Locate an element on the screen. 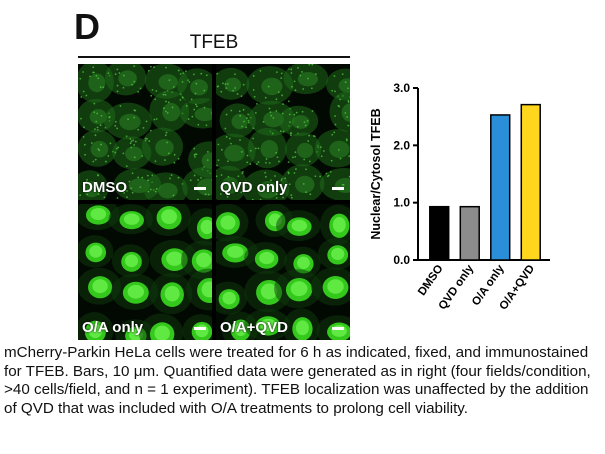  micrograph-label: O/A only is located at coordinates (113, 327).